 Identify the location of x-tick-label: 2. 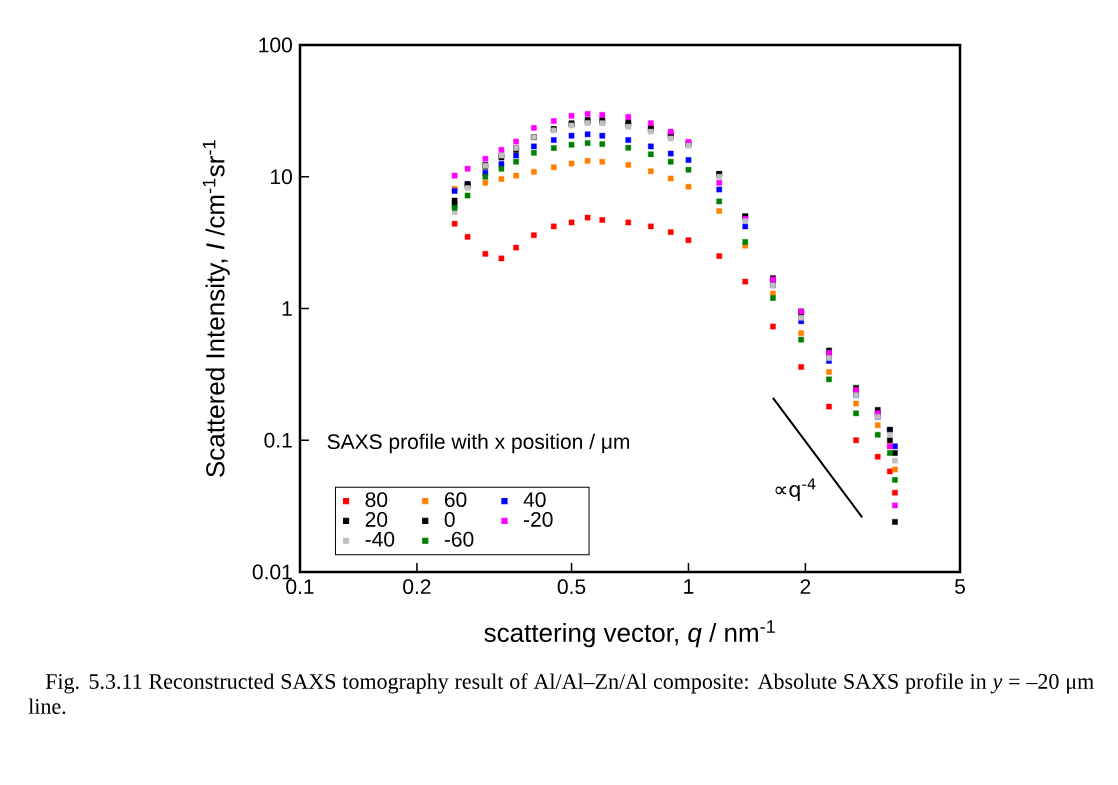
(805, 586).